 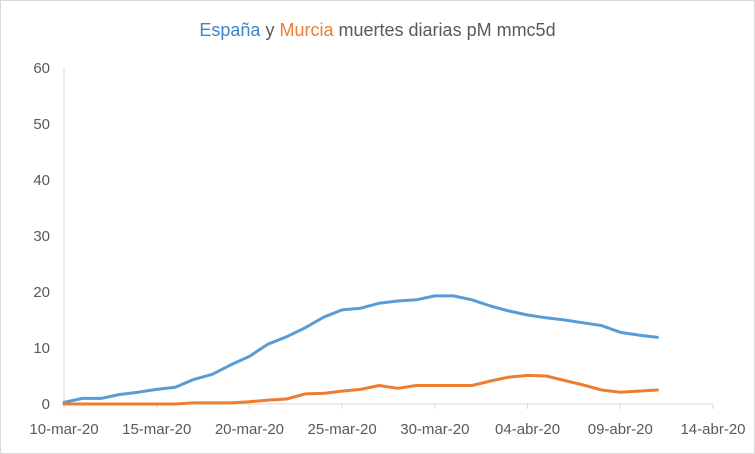 What do you see at coordinates (41, 236) in the screenshot?
I see `y-tick-label: 30` at bounding box center [41, 236].